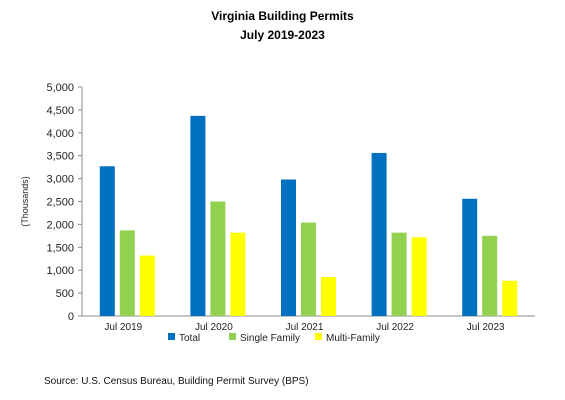 The image size is (565, 400). Describe the element at coordinates (60, 157) in the screenshot. I see `y-tick-label: 3,500` at that location.